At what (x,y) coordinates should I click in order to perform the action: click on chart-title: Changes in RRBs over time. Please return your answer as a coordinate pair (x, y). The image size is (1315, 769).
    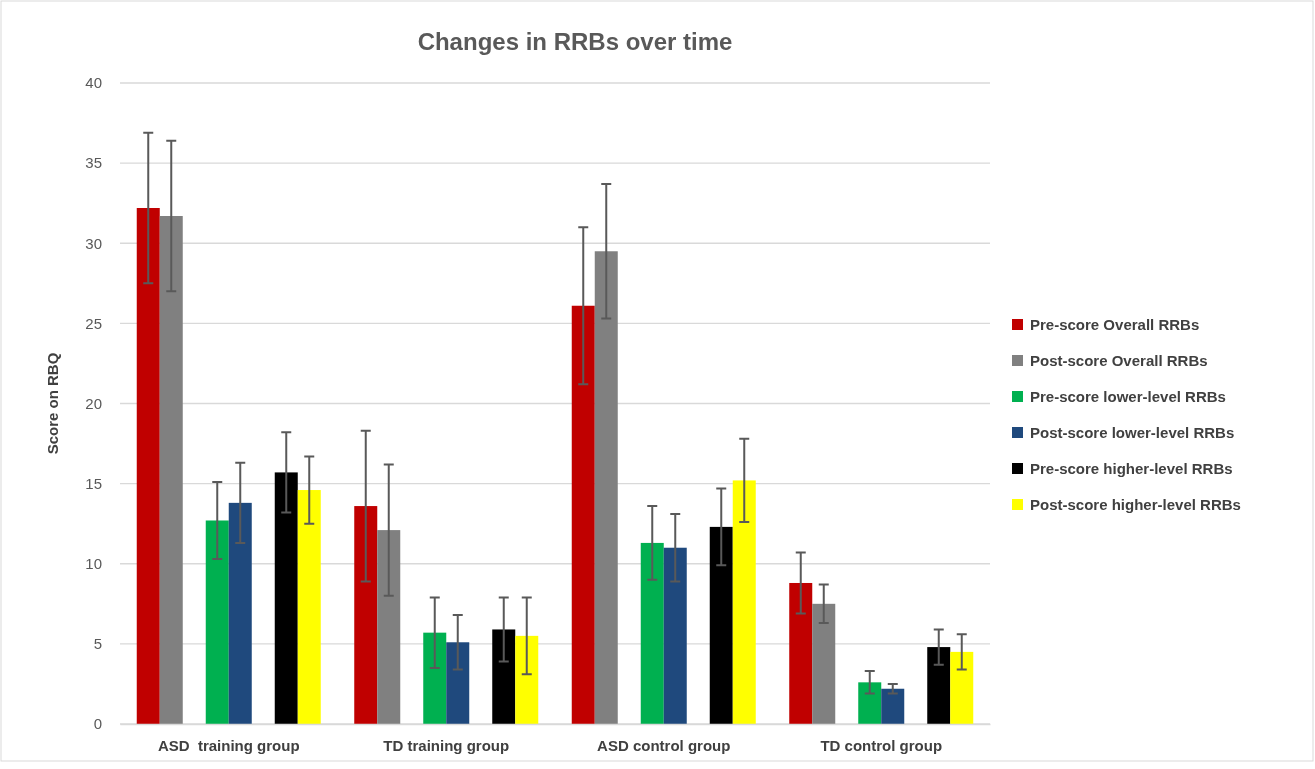
    Looking at the image, I should click on (575, 41).